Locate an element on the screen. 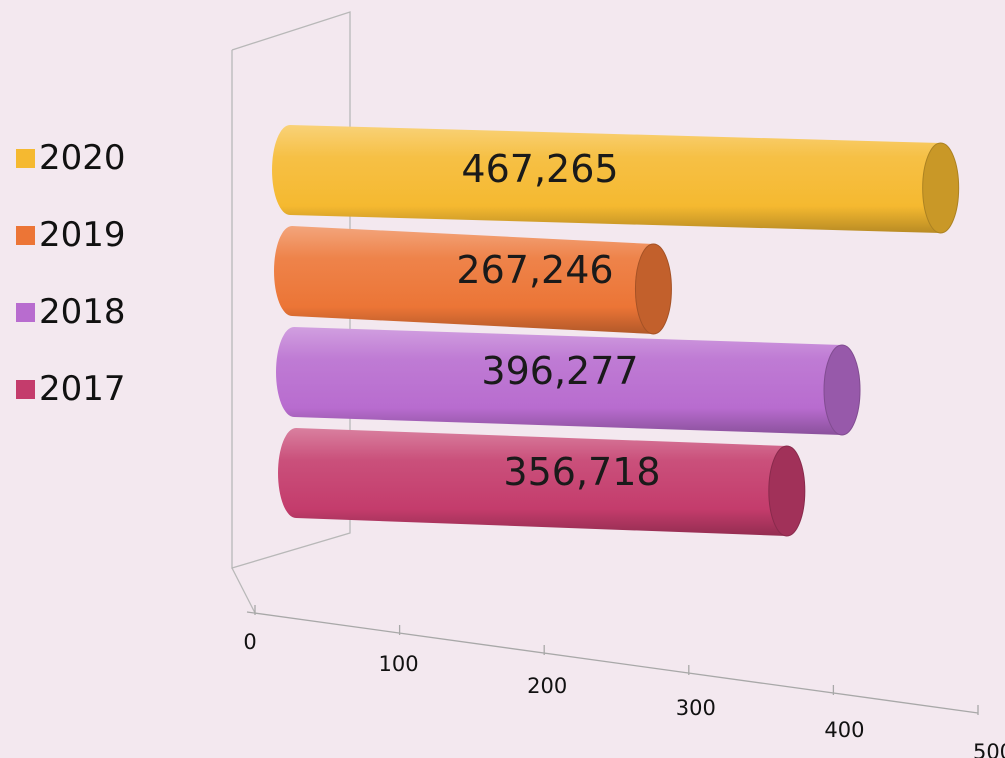 The width and height of the screenshot is (1005, 758). back-wall is located at coordinates (291, 290).